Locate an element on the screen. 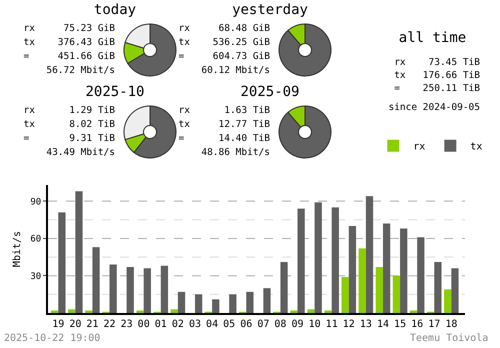 The height and width of the screenshot is (348, 500). x-tick-label: 02 is located at coordinates (178, 324).